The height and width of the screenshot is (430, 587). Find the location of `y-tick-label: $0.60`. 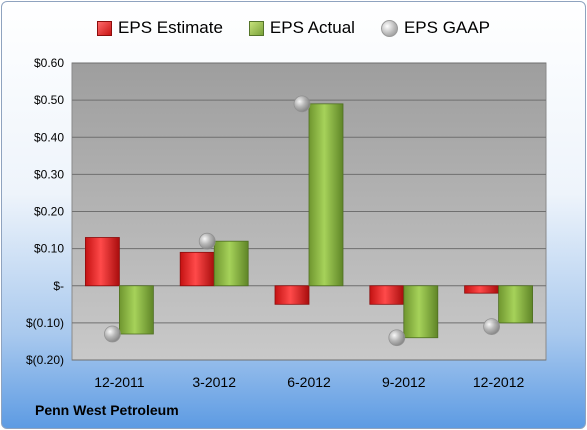

y-tick-label: $0.60 is located at coordinates (49, 63).